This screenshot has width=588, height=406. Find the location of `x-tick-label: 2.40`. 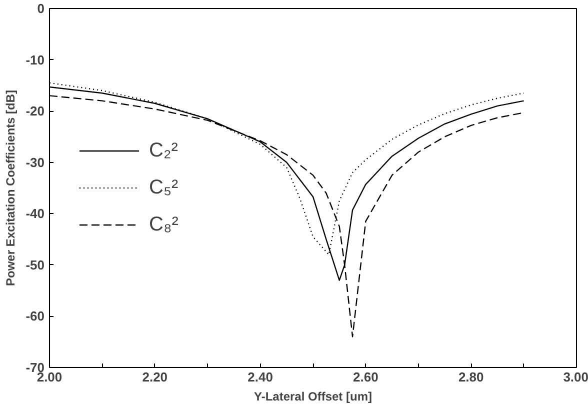

x-tick-label: 2.40 is located at coordinates (260, 377).